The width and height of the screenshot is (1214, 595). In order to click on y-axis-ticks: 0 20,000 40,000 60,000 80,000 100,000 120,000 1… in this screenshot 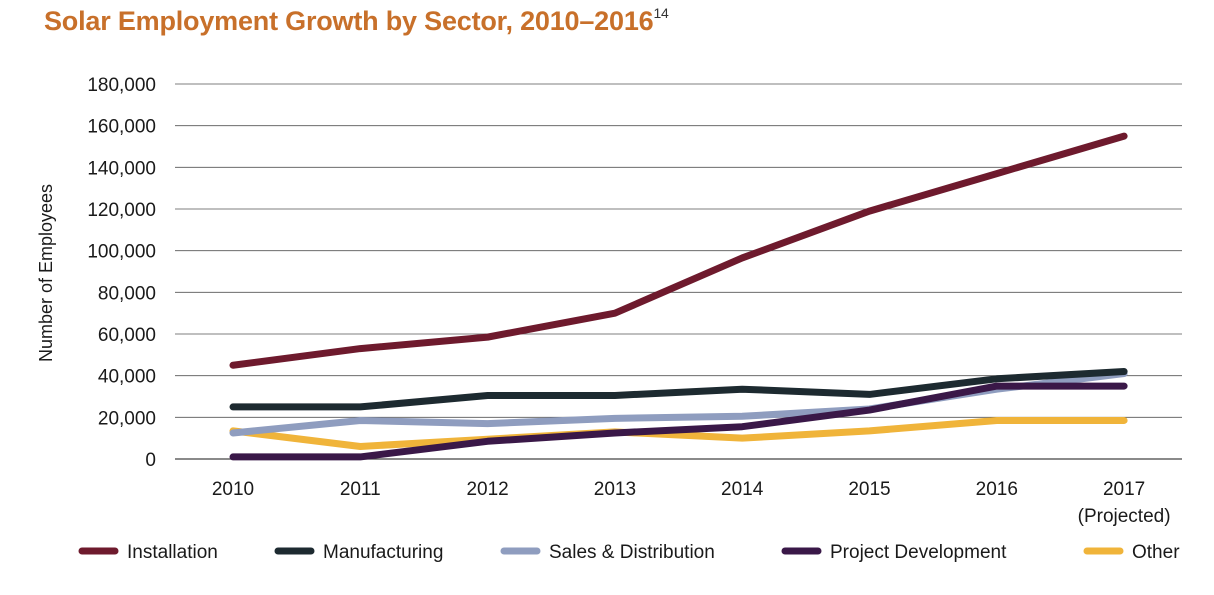, I will do `click(121, 273)`.